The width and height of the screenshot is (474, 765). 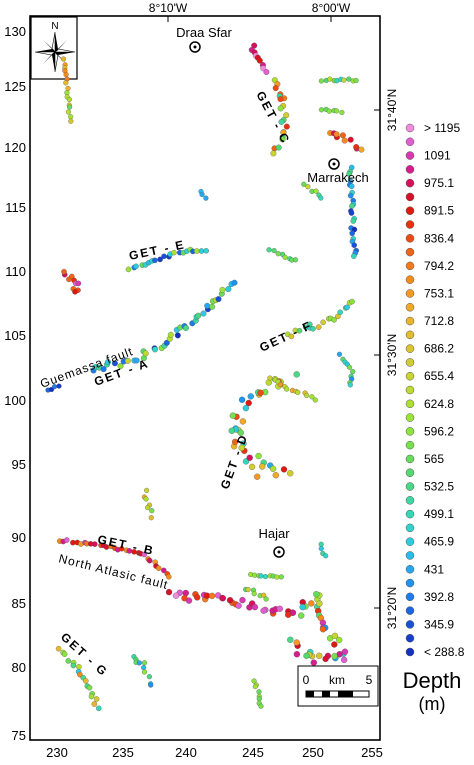 What do you see at coordinates (15, 271) in the screenshot?
I see `left-tick-110: 110` at bounding box center [15, 271].